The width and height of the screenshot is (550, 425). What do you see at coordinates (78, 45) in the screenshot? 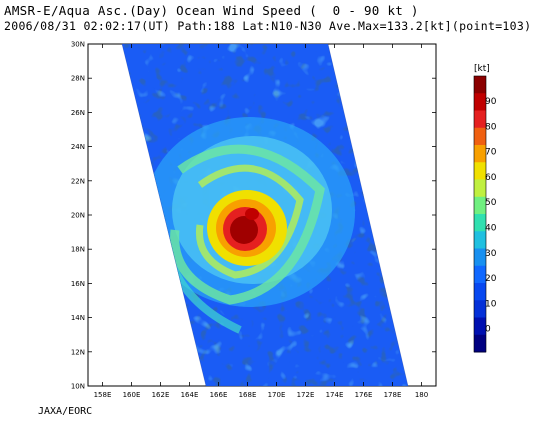
I see `y-tick-label: 30N` at bounding box center [78, 45].